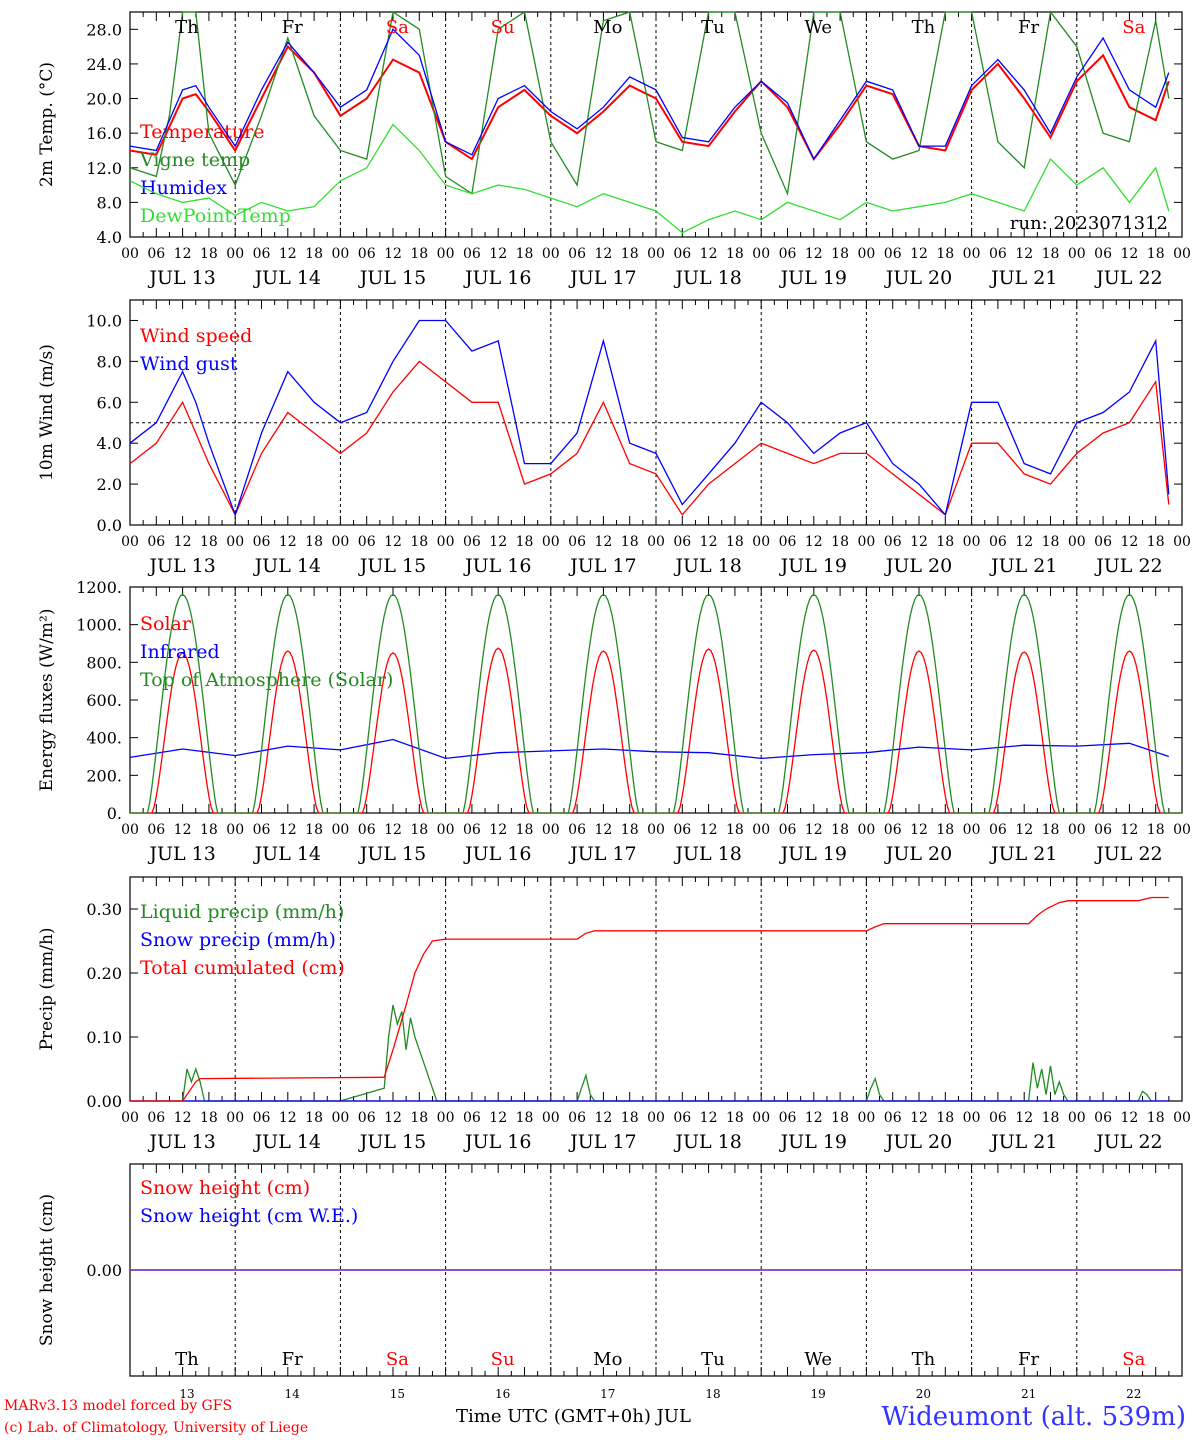 The height and width of the screenshot is (1440, 1194). What do you see at coordinates (1133, 1394) in the screenshot?
I see `day-number-label: 22` at bounding box center [1133, 1394].